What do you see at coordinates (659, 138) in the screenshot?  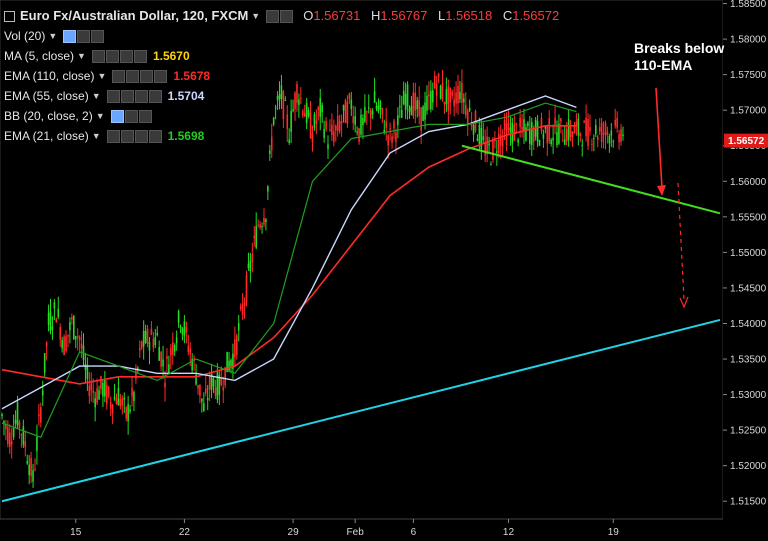 I see `down-arrow-solid` at bounding box center [659, 138].